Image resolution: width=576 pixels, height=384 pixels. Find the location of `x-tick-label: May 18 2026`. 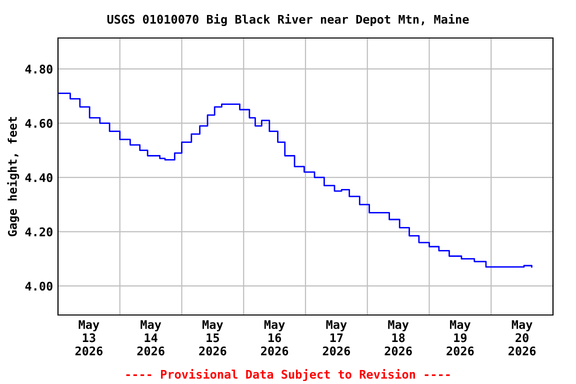

x-tick-label: May 18 2026 is located at coordinates (398, 338).